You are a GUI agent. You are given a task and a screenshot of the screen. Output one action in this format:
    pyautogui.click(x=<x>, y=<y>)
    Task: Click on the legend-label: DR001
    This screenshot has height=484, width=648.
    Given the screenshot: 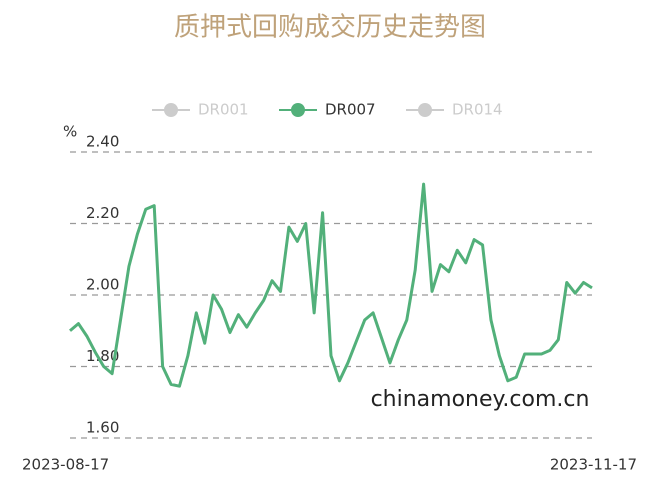 What is the action you would take?
    pyautogui.click(x=223, y=110)
    